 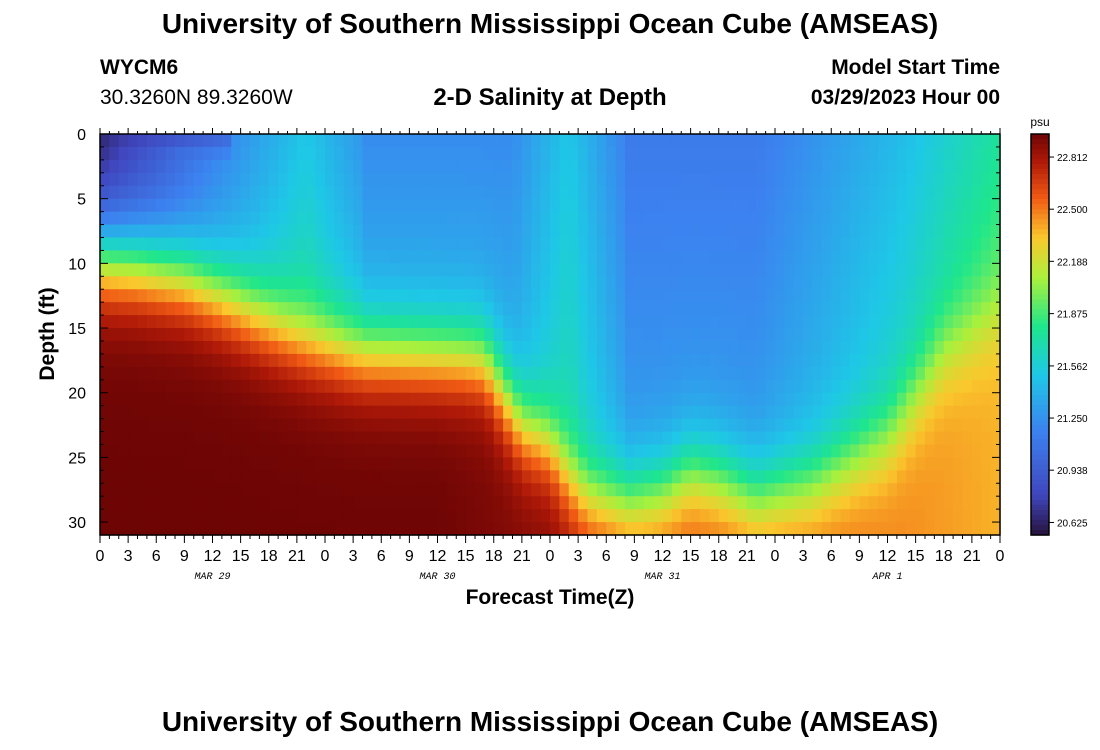 I want to click on x-tick-label: 18, so click(x=494, y=556).